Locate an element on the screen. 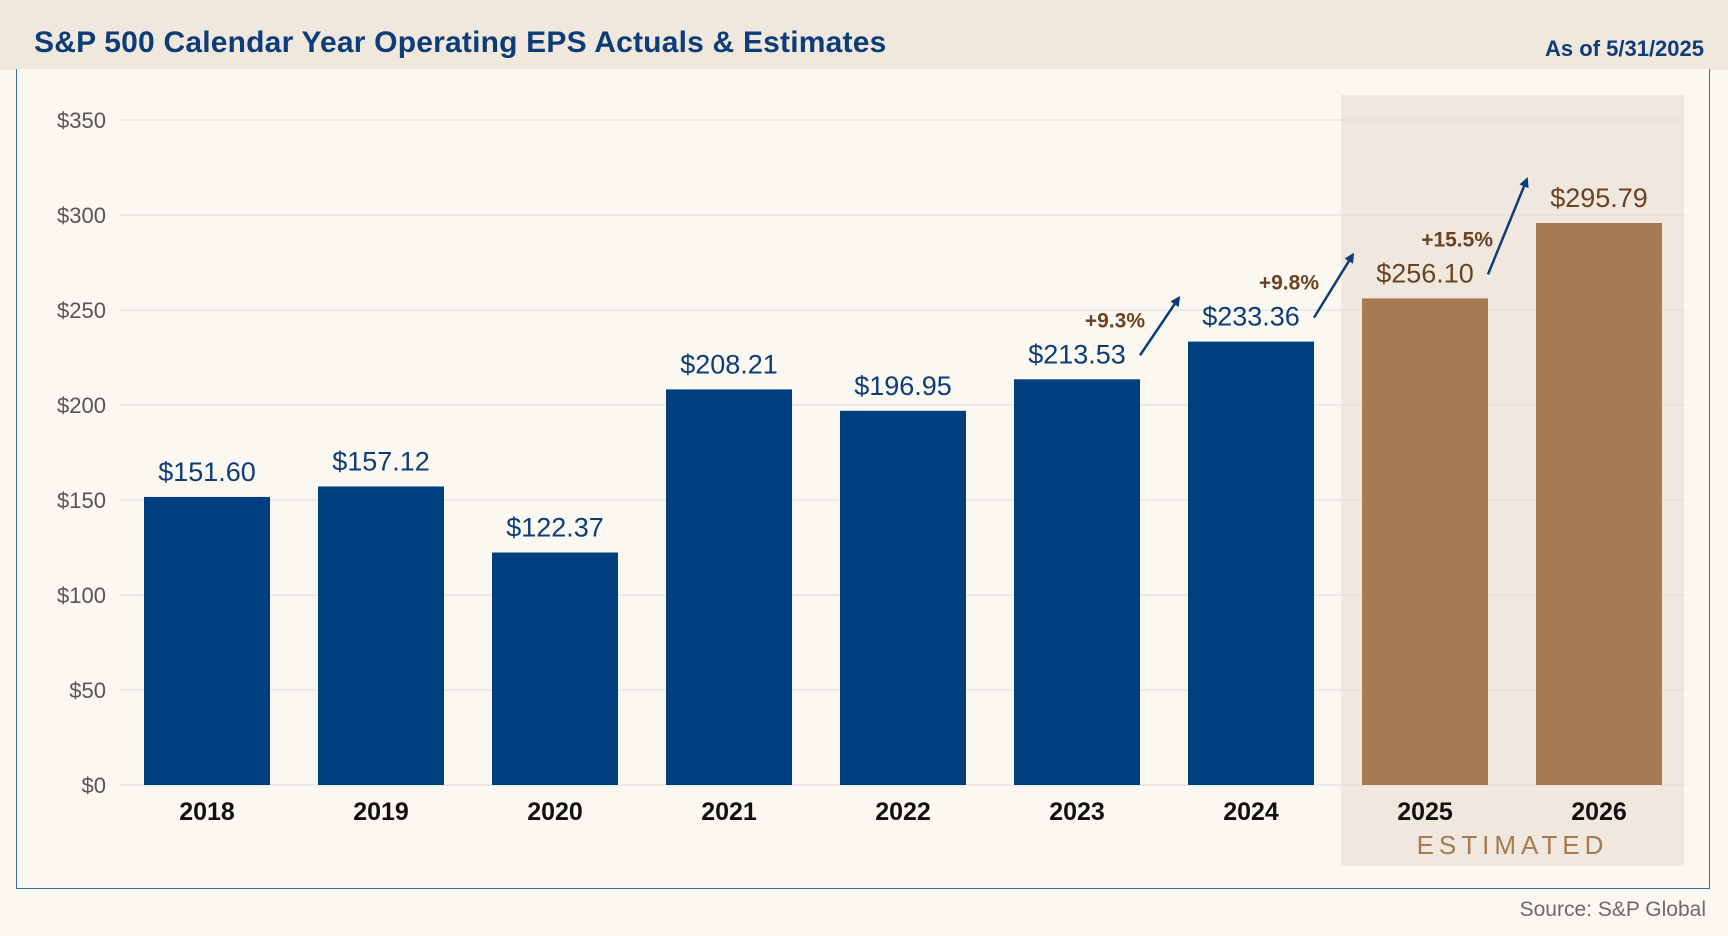 The image size is (1728, 936). bar-2023 is located at coordinates (1077, 582).